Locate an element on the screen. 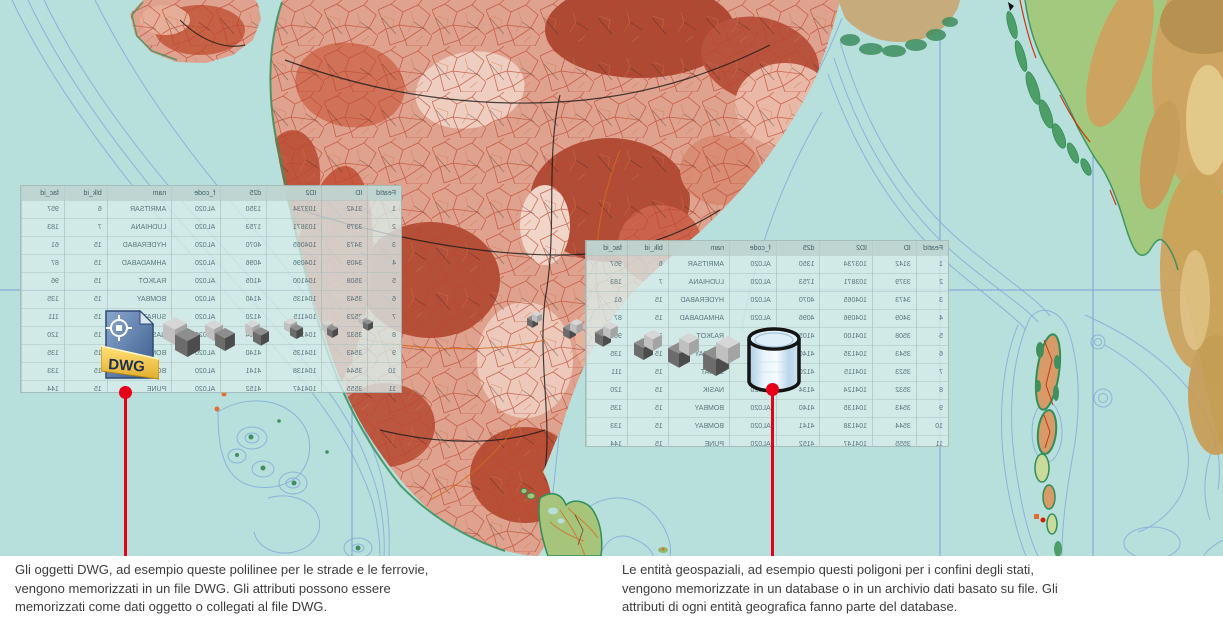  table-cell: 4134 is located at coordinates (243, 335).